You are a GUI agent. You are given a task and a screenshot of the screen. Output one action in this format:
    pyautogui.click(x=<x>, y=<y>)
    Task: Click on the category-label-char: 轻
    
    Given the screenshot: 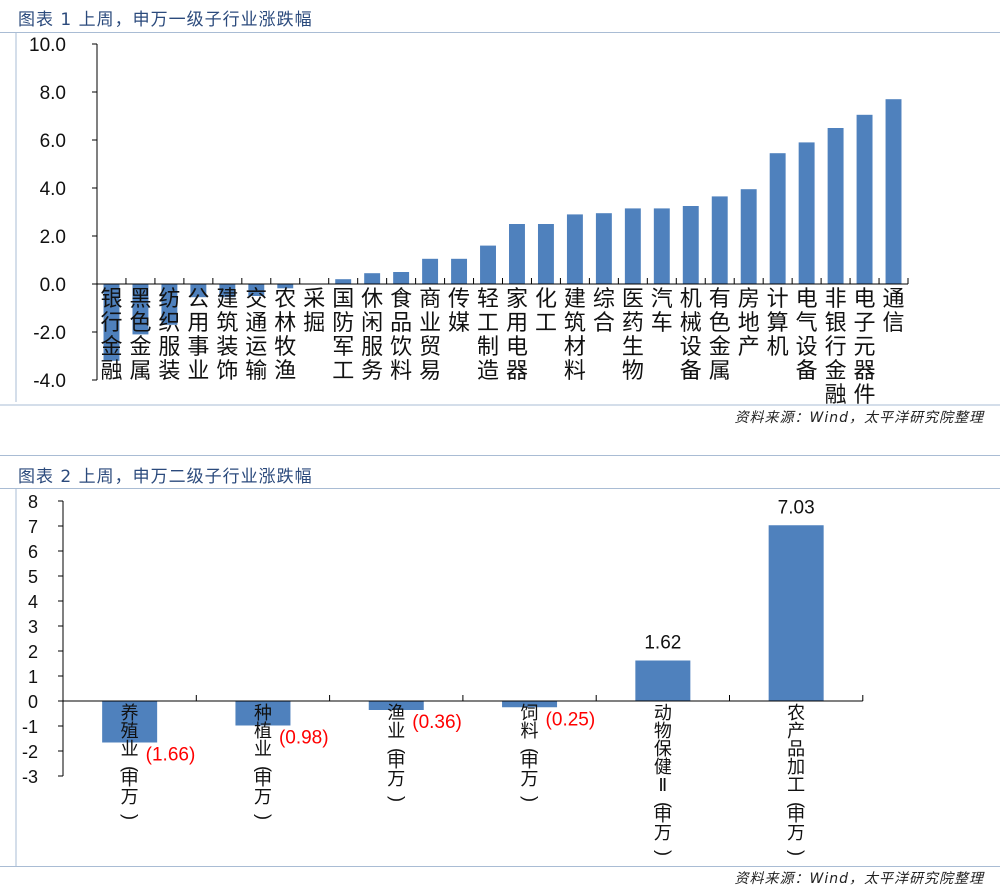 What is the action you would take?
    pyautogui.click(x=488, y=298)
    